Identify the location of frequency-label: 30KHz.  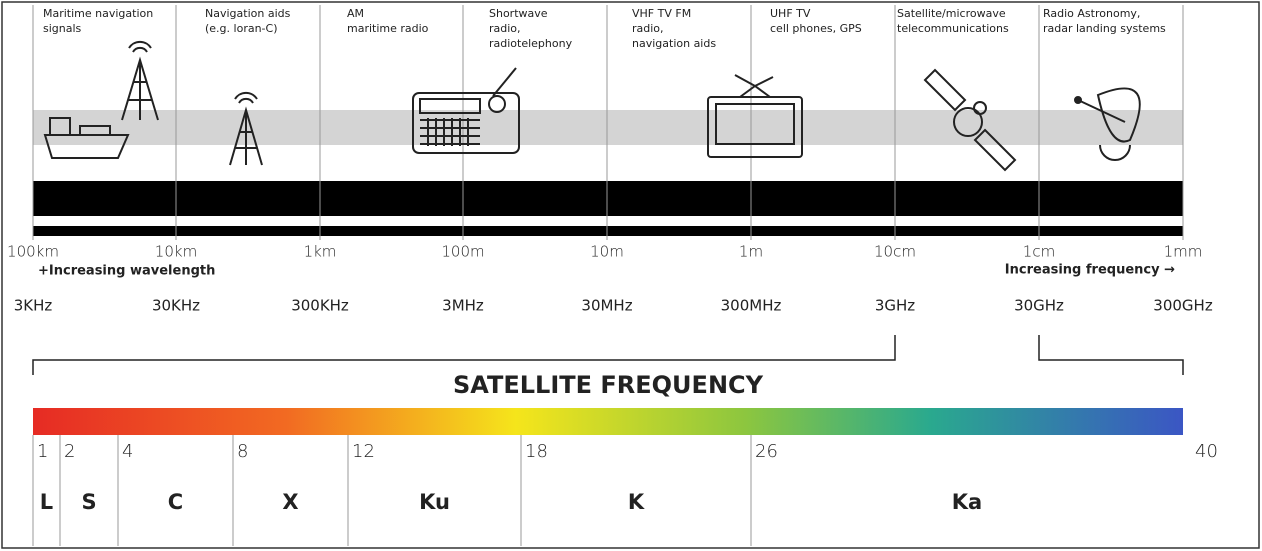
(176, 306).